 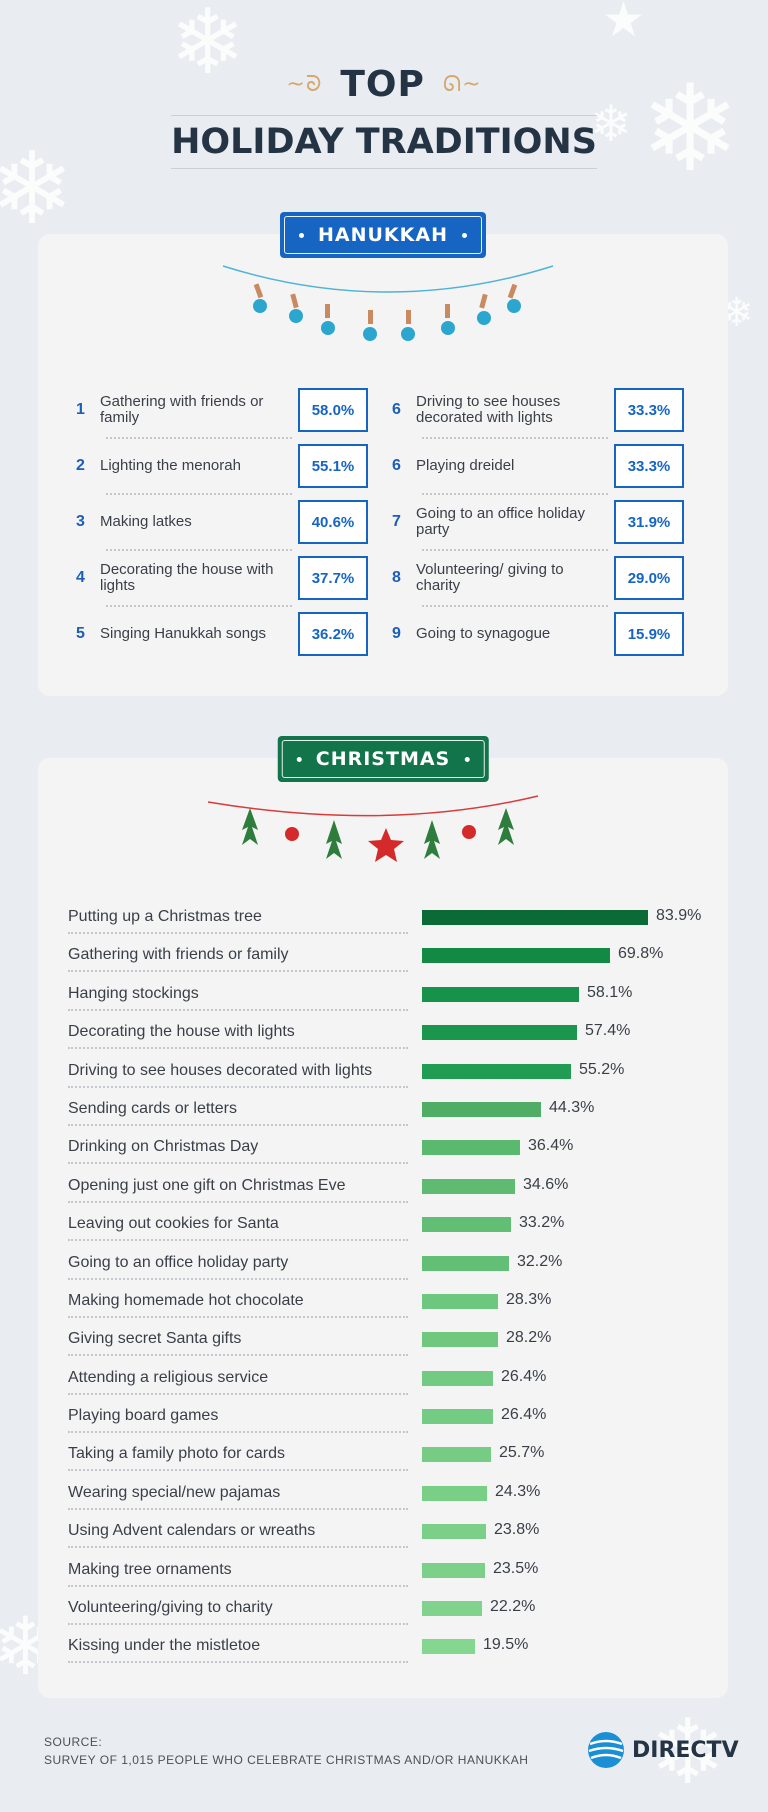 I want to click on hanukkah-value: 40.6%, so click(x=333, y=522).